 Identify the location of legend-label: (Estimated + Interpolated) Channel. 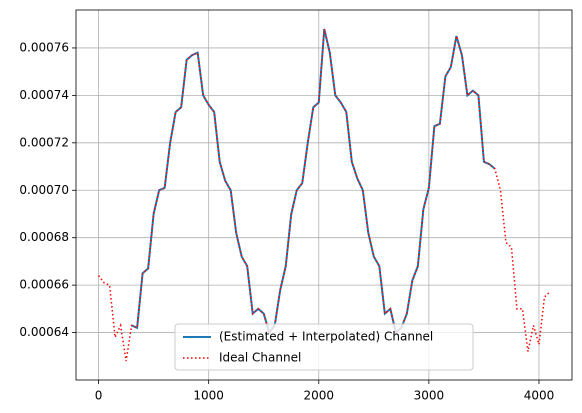
(326, 337).